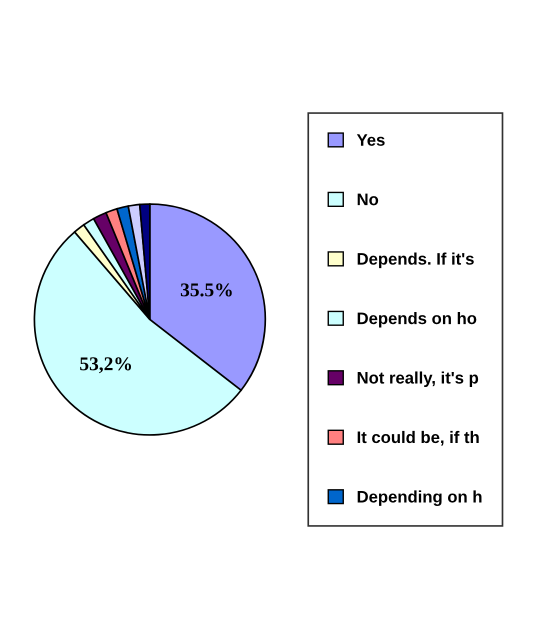 This screenshot has width=555, height=639. Describe the element at coordinates (206, 290) in the screenshot. I see `data-label: 35.5%` at that location.